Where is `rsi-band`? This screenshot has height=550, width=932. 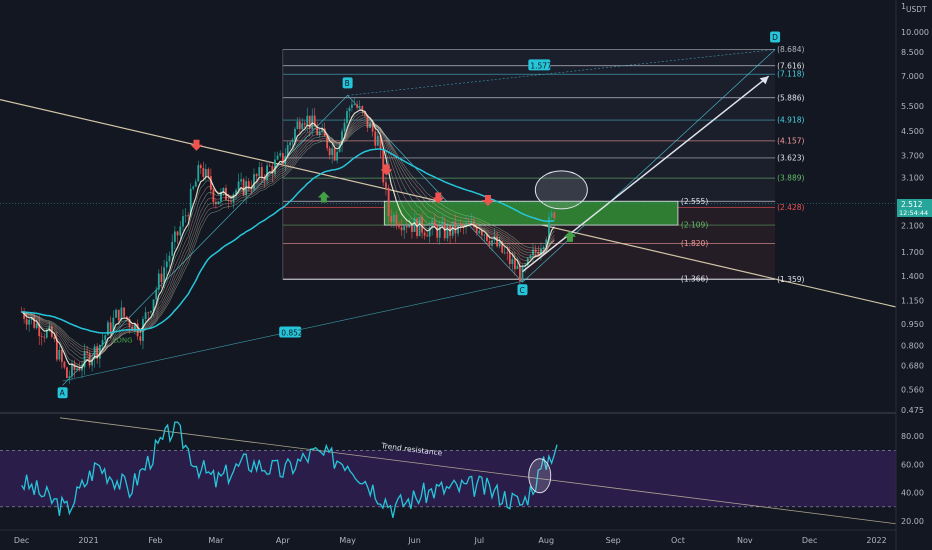
rsi-band is located at coordinates (448, 478).